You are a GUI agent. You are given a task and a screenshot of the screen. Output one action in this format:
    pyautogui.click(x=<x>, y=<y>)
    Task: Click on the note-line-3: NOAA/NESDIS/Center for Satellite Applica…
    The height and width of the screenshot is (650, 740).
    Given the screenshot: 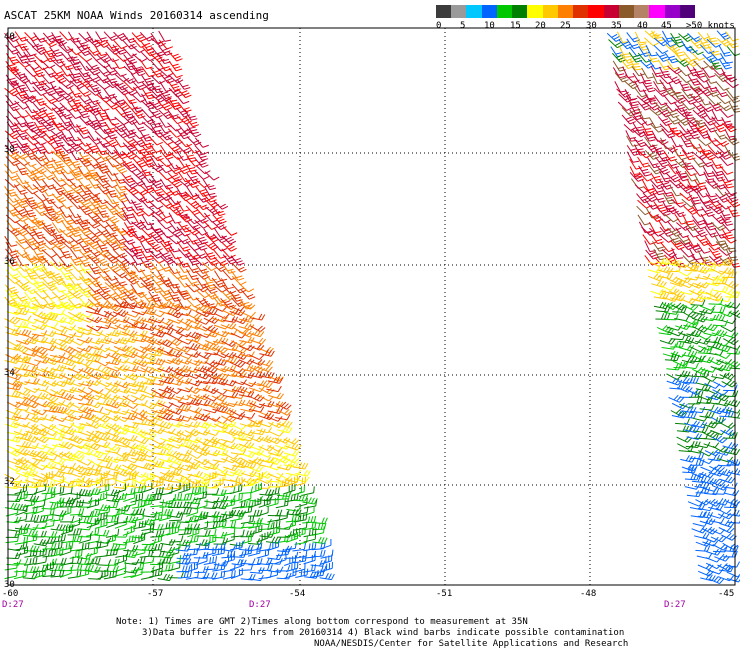 What is the action you would take?
    pyautogui.click(x=372, y=644)
    